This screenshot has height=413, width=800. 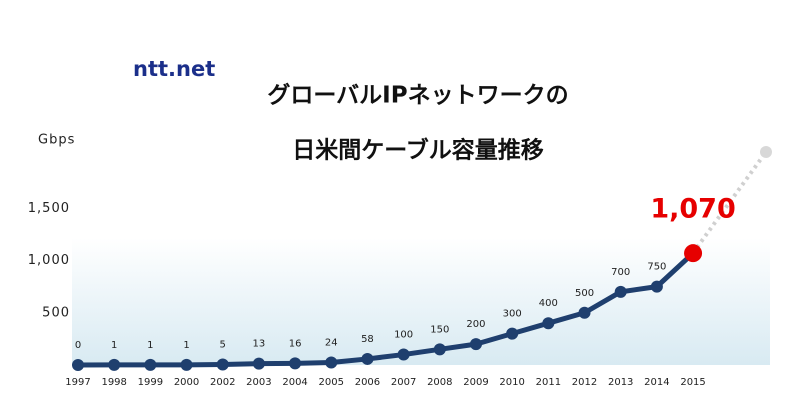 What do you see at coordinates (174, 69) in the screenshot?
I see `logo: ntt.net` at bounding box center [174, 69].